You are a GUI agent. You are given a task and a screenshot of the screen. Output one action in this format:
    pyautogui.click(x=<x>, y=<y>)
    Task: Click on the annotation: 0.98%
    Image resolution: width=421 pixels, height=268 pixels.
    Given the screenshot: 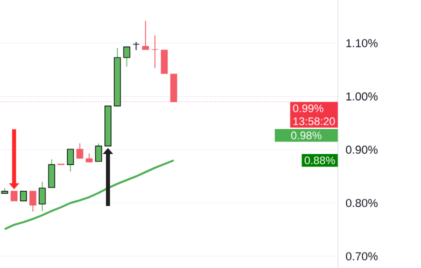 What is the action you would take?
    pyautogui.click(x=306, y=136)
    